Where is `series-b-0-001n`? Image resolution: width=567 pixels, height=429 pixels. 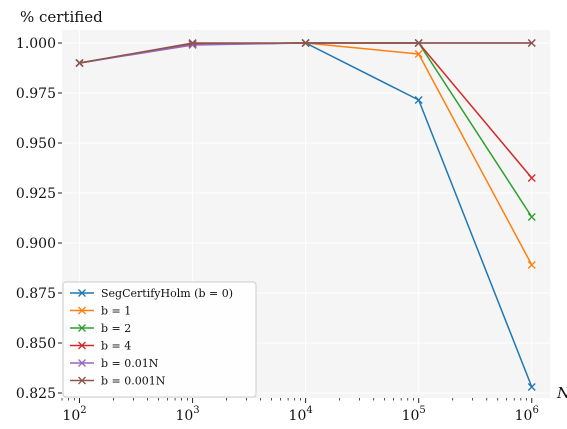
series-b-0-001n is located at coordinates (305, 53).